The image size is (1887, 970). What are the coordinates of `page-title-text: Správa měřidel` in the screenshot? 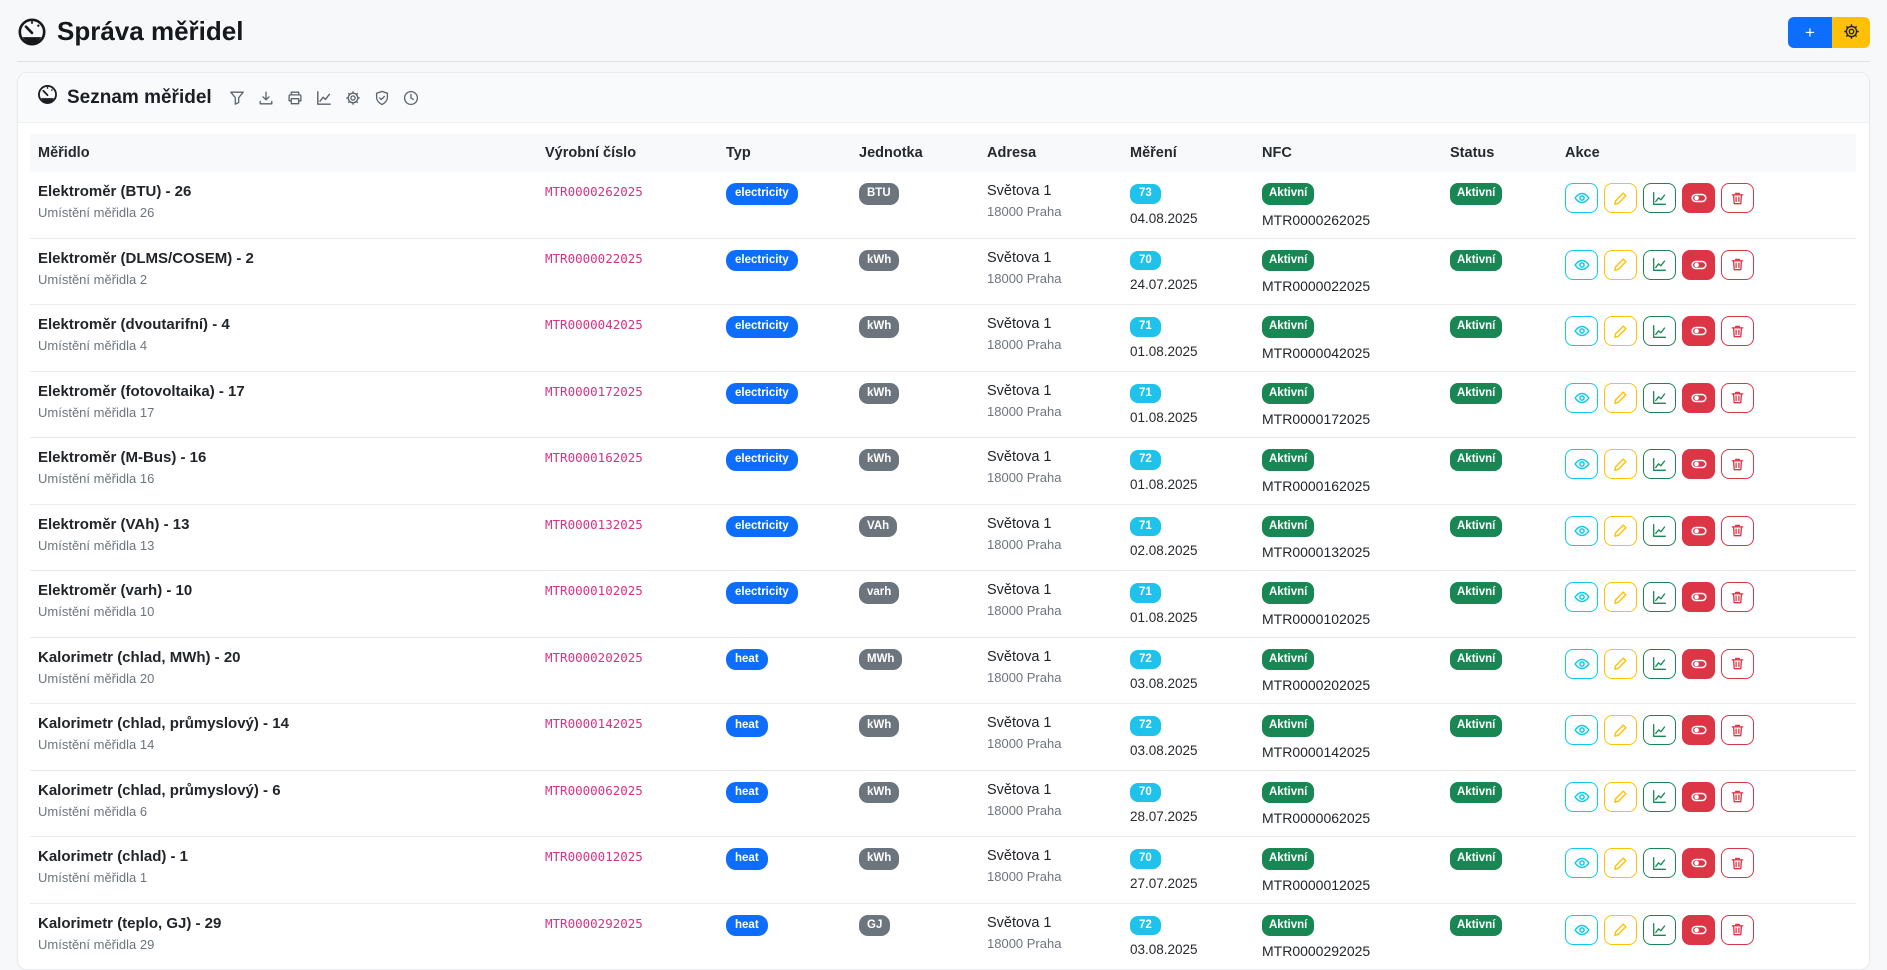 It's located at (150, 31).